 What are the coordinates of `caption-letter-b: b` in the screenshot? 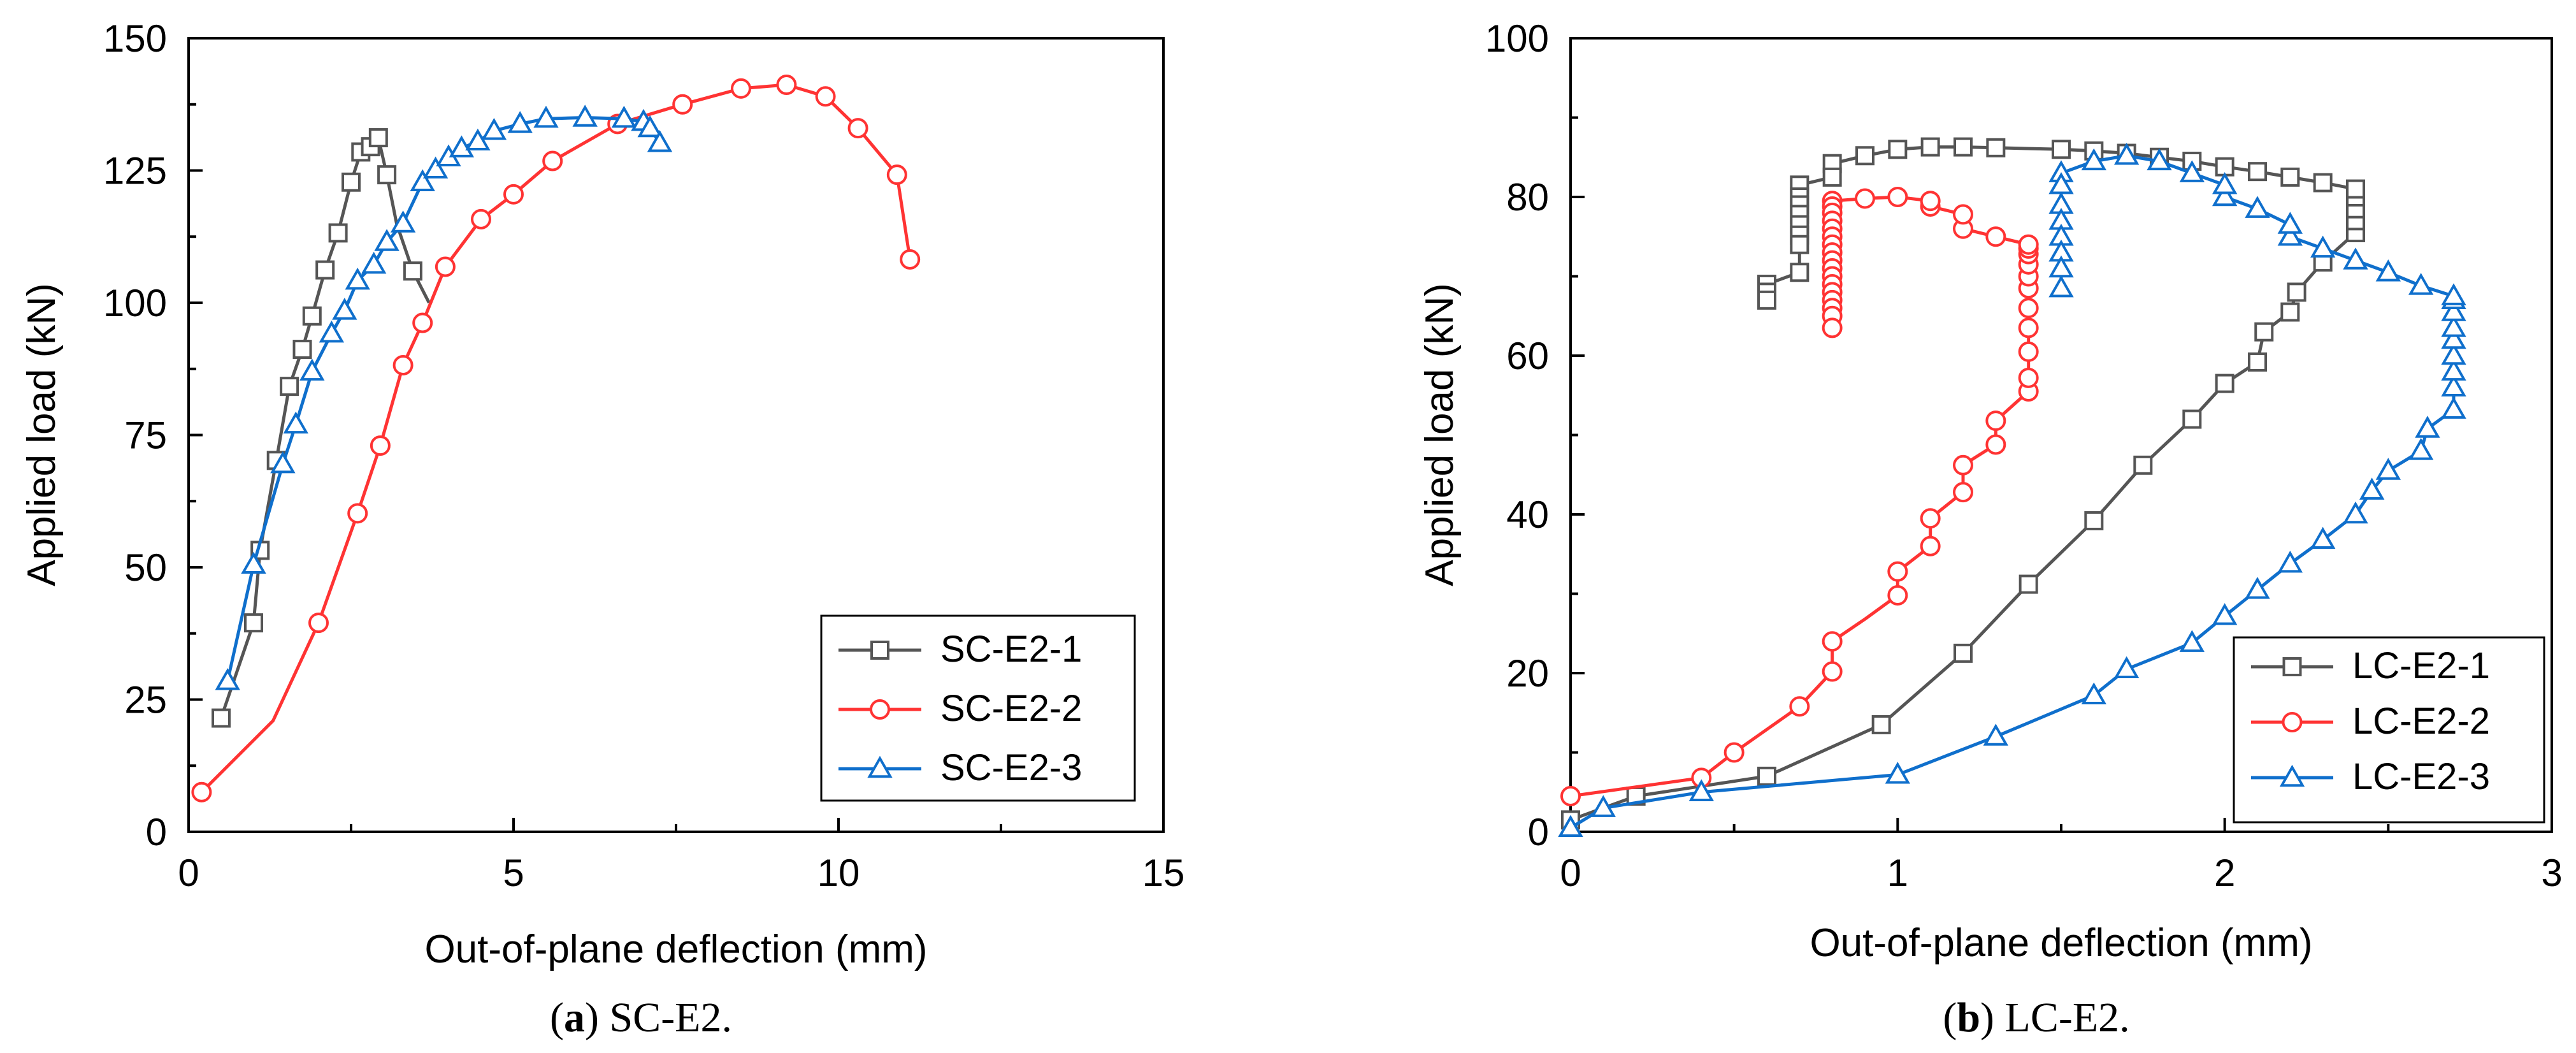 It's located at (1969, 1018).